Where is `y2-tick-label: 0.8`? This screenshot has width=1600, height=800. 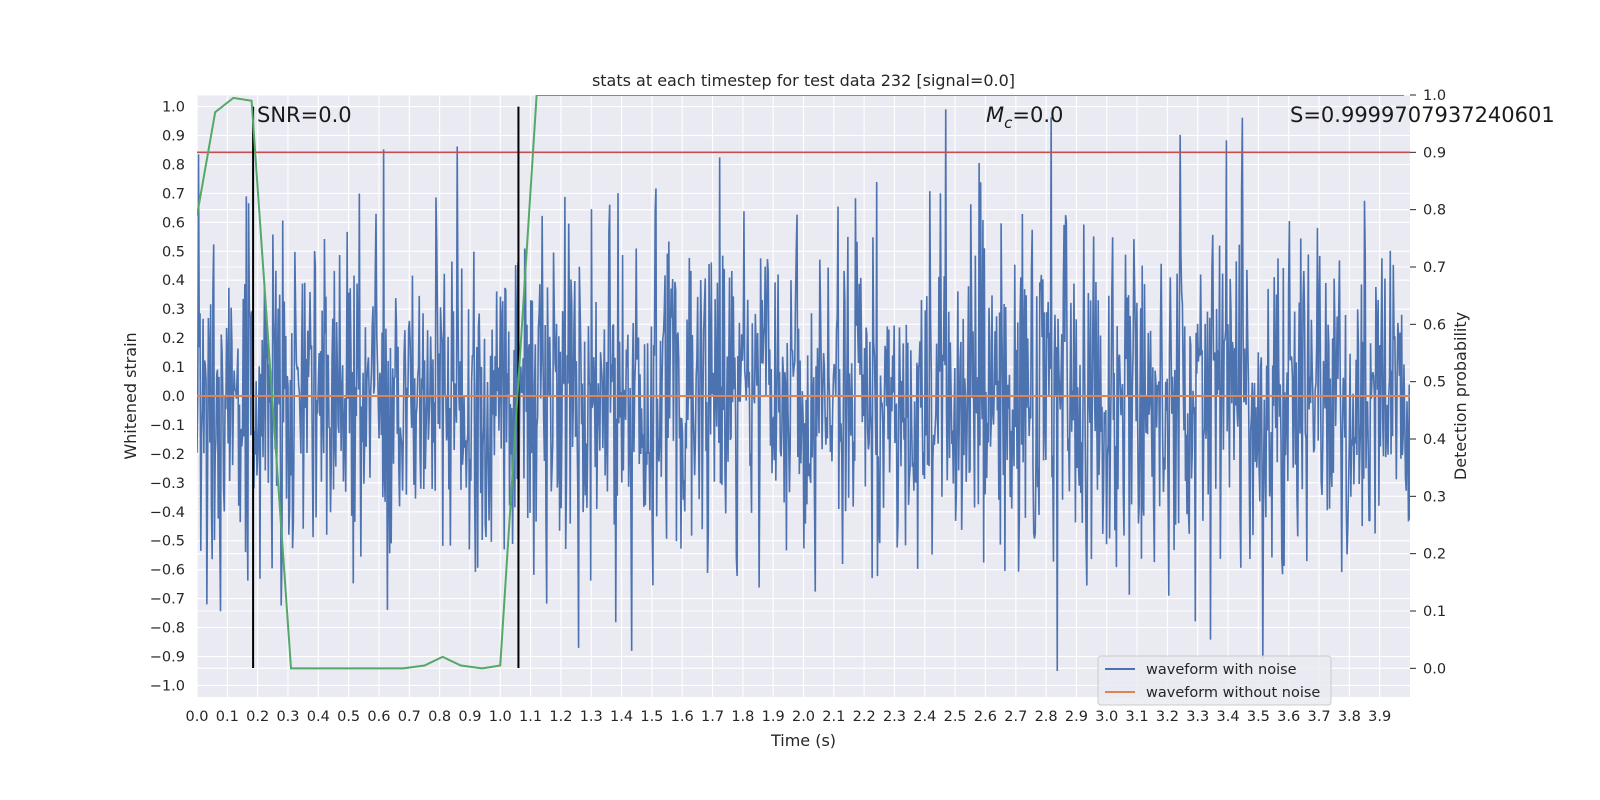
y2-tick-label: 0.8 is located at coordinates (1434, 211).